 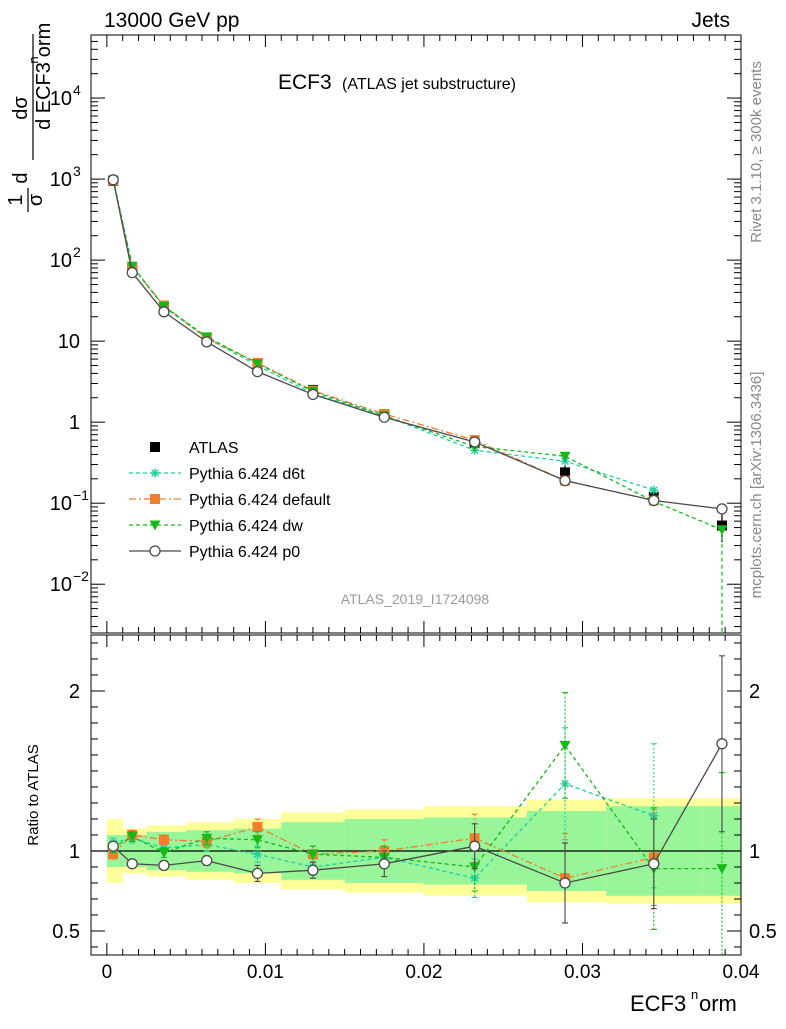 I want to click on ratio-y-tick-label-left: 2, so click(x=74, y=692).